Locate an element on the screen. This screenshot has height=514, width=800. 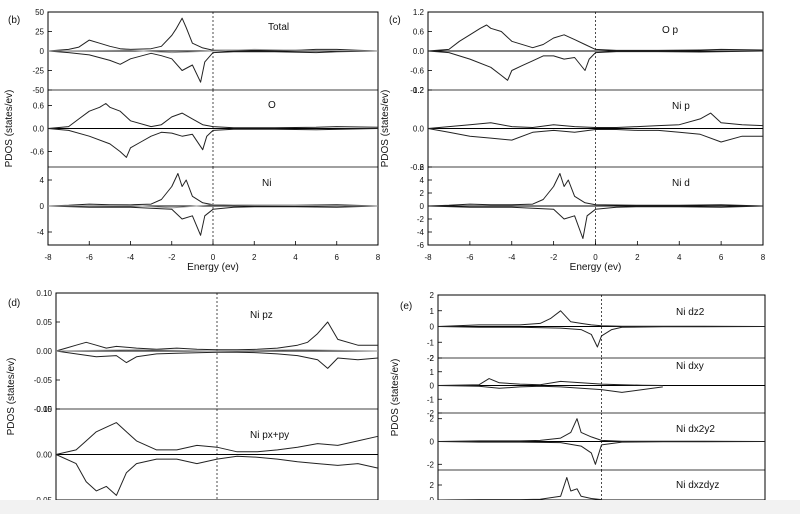
y-tick-label: -1.2 is located at coordinates (417, 90).